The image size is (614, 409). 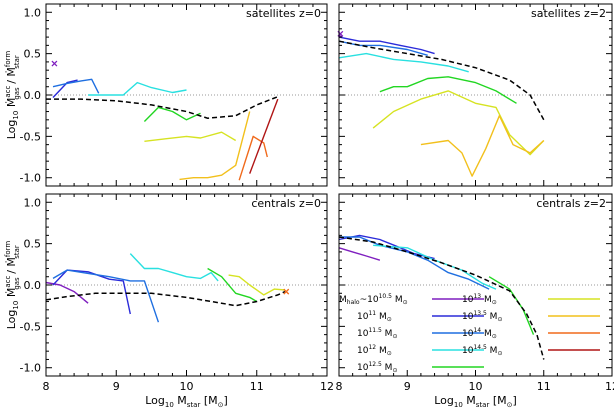 What do you see at coordinates (531, 350) in the screenshot?
I see `legend-entry: 1014.5 M⊙` at bounding box center [531, 350].